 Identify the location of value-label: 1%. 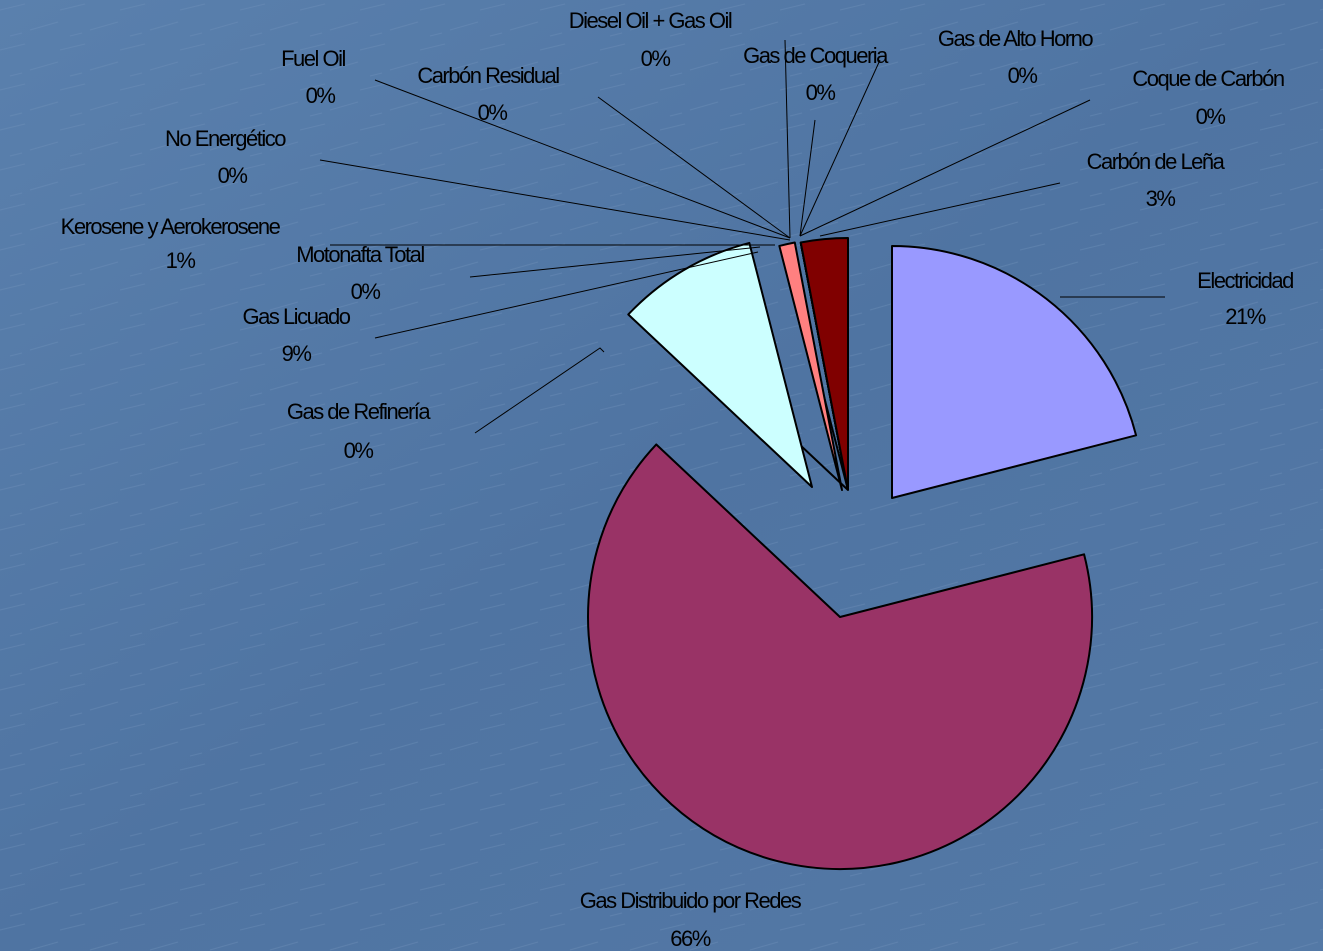
(181, 260).